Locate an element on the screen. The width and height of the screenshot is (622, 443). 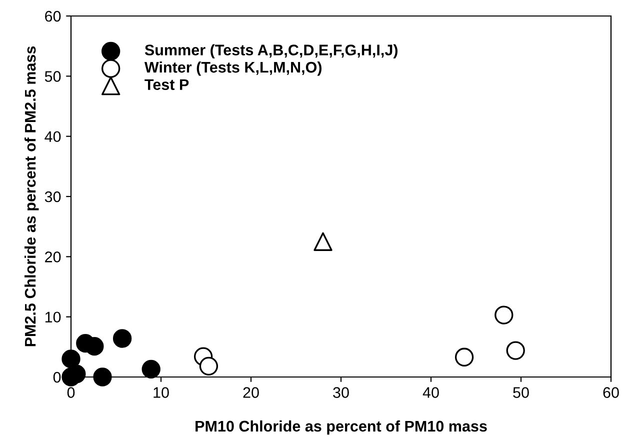
x-tick-label: 40 is located at coordinates (430, 392).